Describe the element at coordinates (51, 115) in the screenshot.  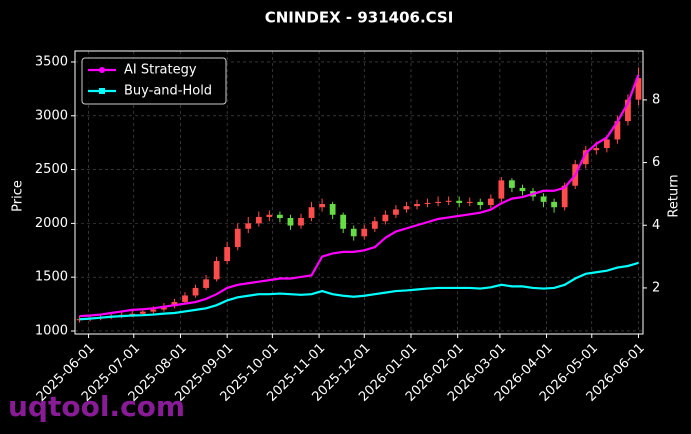
I see `y-tick-label: 3000` at that location.